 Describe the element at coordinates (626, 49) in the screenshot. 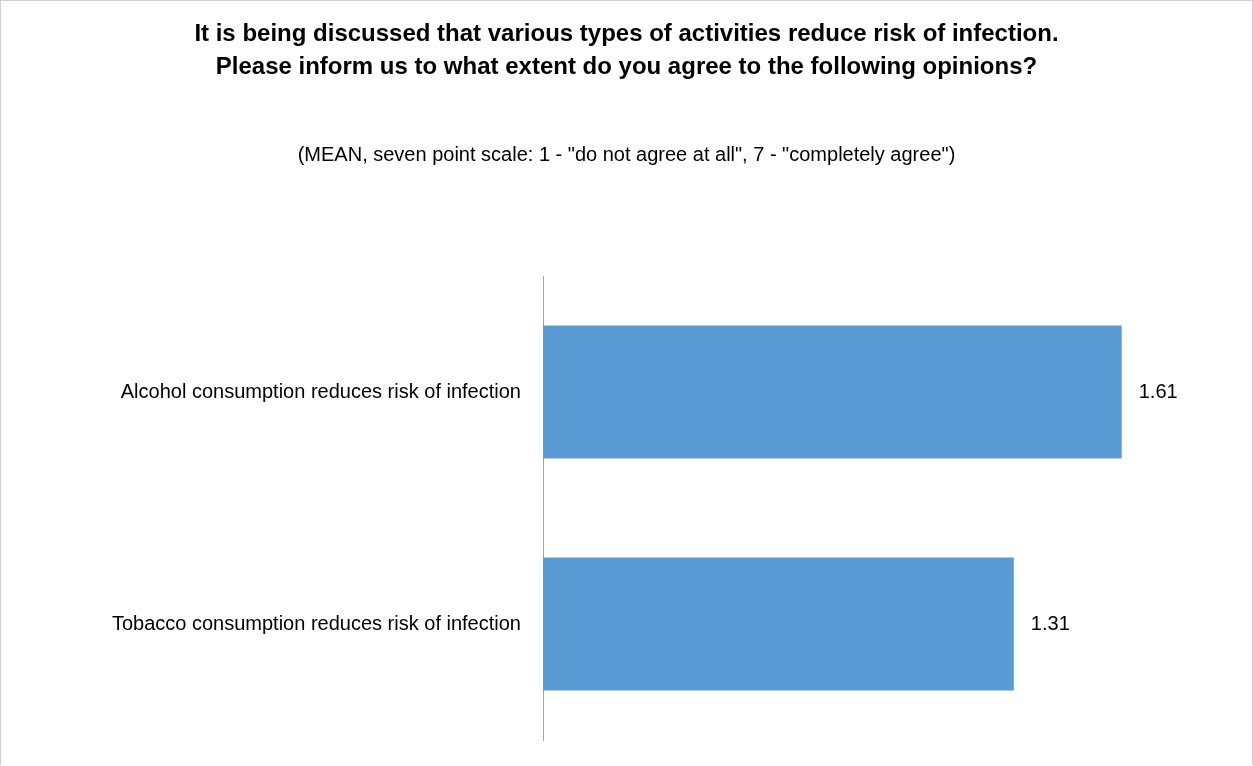

I see `chart-title: It is being discussed that various types of activities reduce risk of infection. Please inform us to what extent do you agree to the following opinions?` at that location.